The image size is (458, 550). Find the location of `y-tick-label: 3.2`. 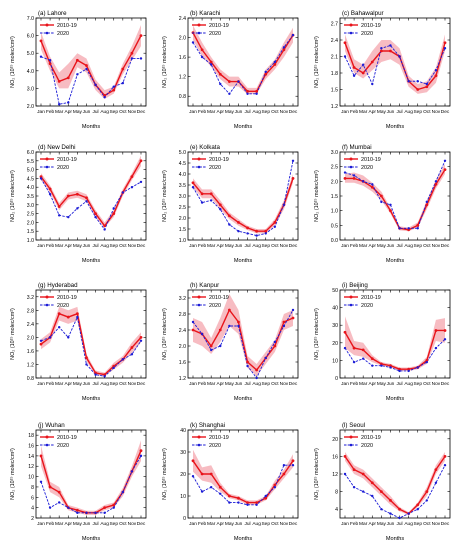

y-tick-label: 3.2 is located at coordinates (182, 299).